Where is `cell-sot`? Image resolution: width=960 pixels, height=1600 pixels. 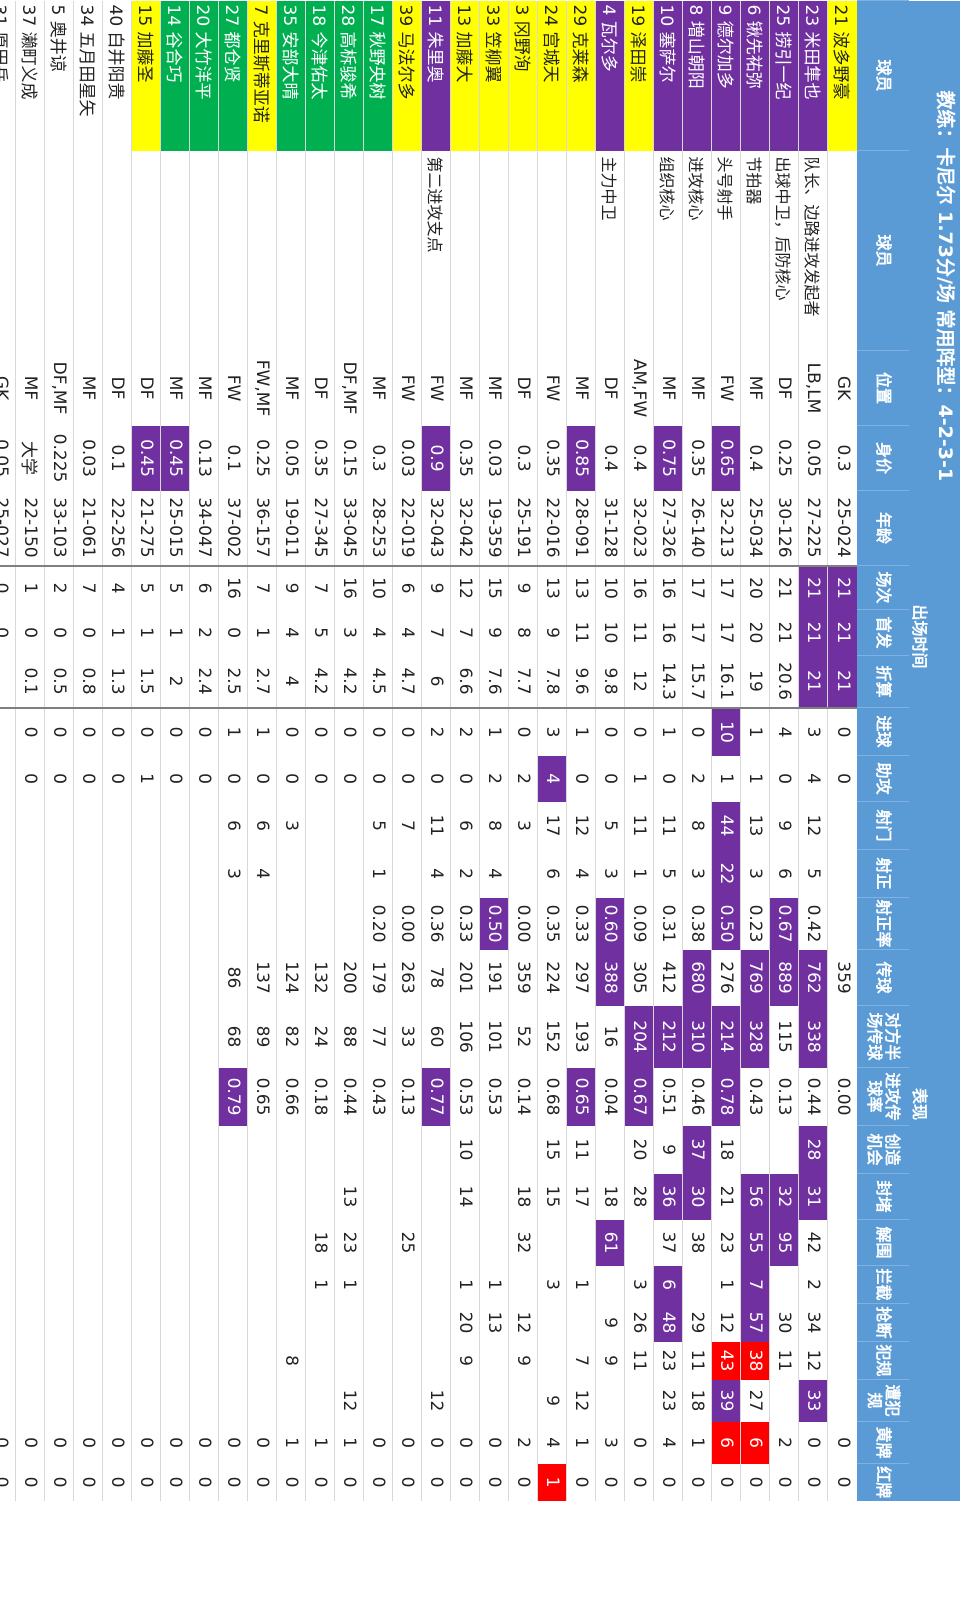
cell-sot is located at coordinates (291, 873).